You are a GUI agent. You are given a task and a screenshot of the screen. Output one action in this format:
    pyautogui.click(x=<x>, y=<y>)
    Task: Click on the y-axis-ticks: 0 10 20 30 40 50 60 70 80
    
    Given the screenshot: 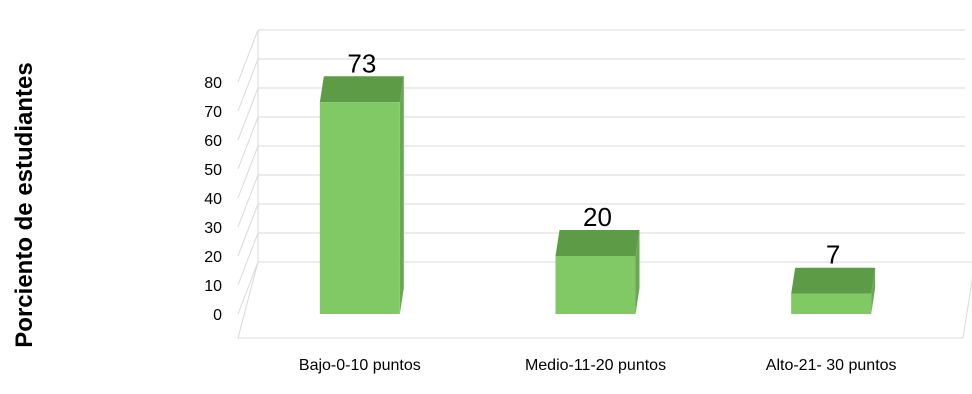 What is the action you would take?
    pyautogui.click(x=213, y=199)
    